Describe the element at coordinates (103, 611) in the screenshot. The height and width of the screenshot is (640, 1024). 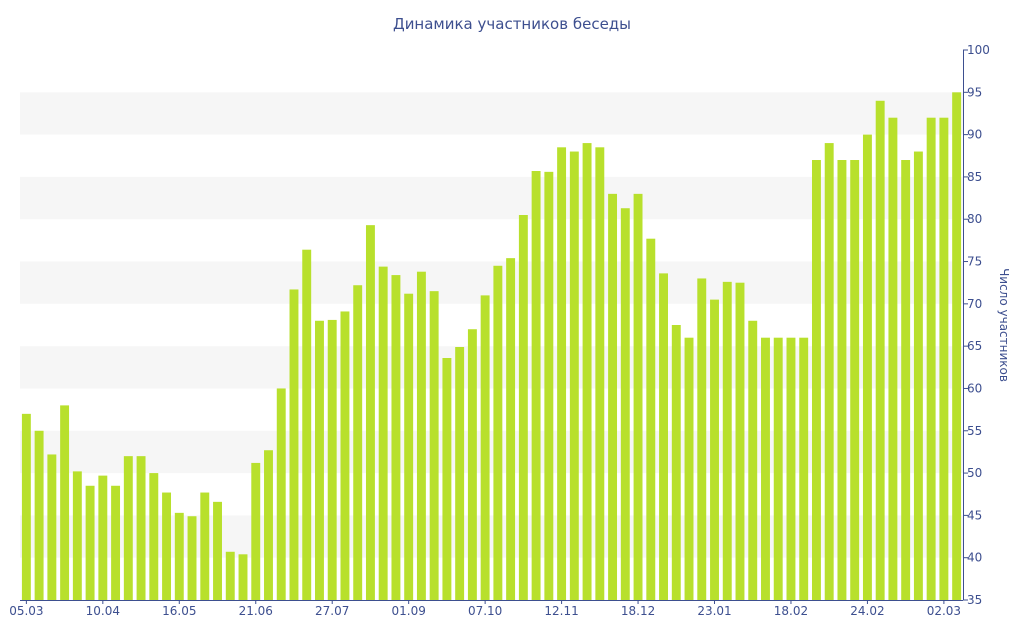
I see `x-tick-label: 10.04` at that location.